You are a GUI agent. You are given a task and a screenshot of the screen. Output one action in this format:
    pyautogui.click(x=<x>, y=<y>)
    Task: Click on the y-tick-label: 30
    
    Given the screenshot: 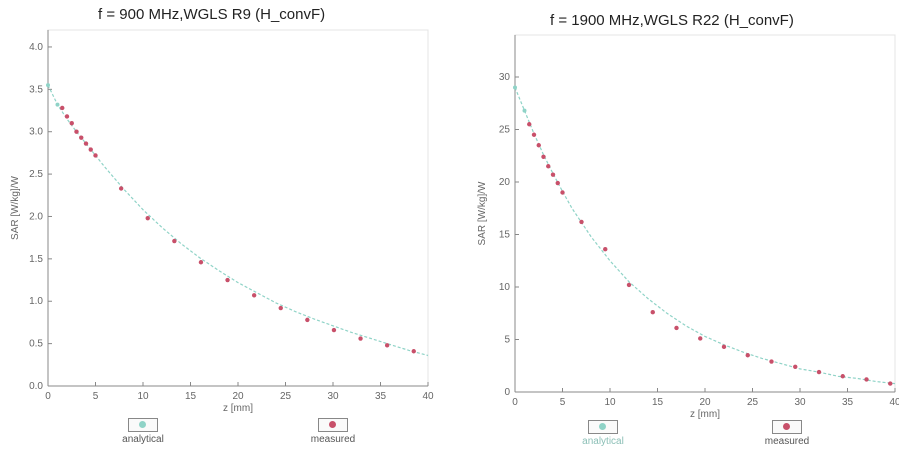 What is the action you would take?
    pyautogui.click(x=505, y=77)
    